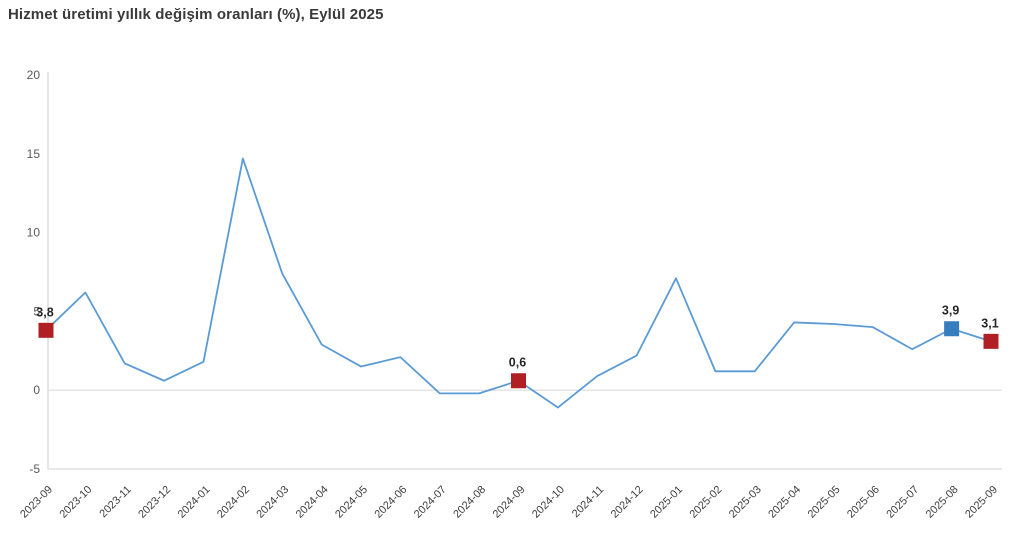  What do you see at coordinates (588, 502) in the screenshot?
I see `x-tick-label: 2024-11` at bounding box center [588, 502].